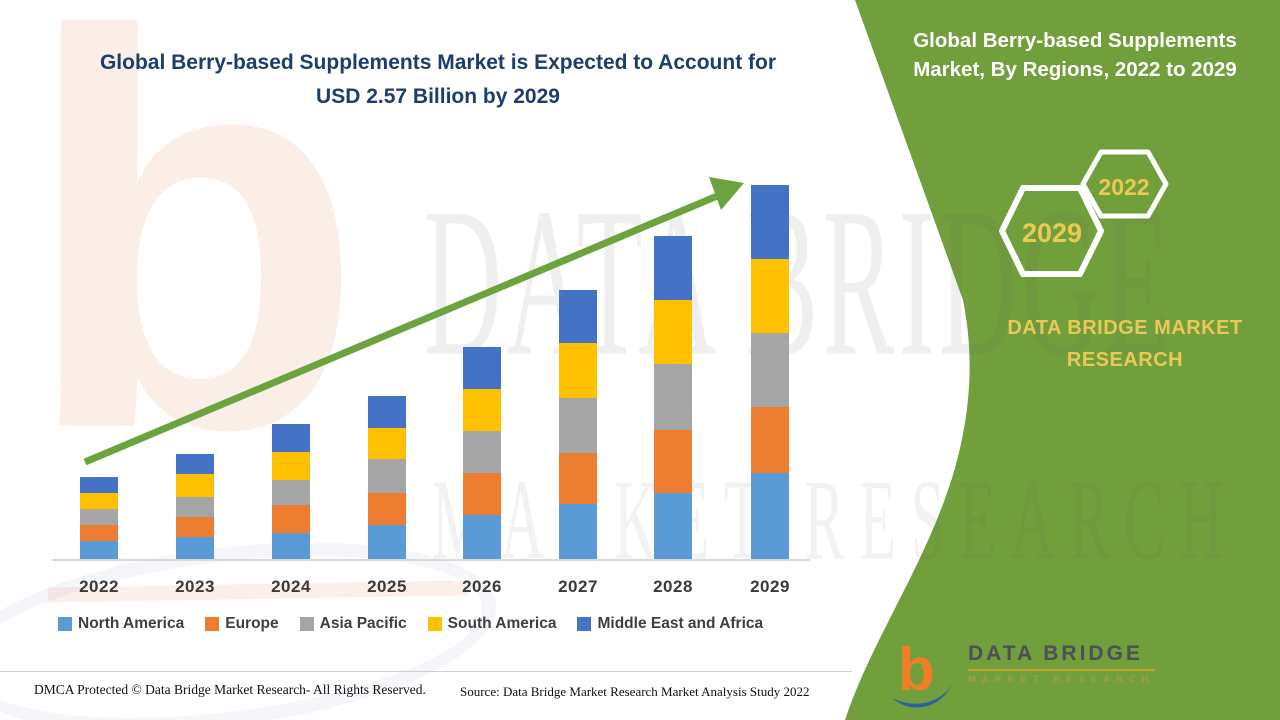 This screenshot has width=1280, height=720. What do you see at coordinates (387, 586) in the screenshot?
I see `x-axis-label-2025: 2025` at bounding box center [387, 586].